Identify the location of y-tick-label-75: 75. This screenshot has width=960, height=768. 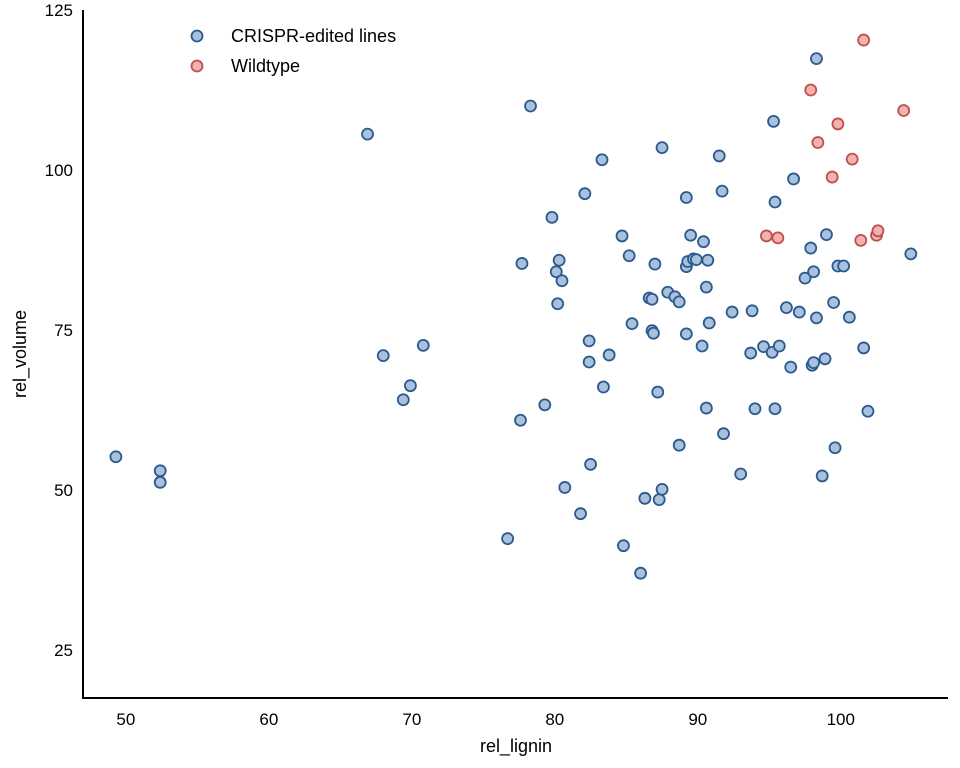
(63, 330).